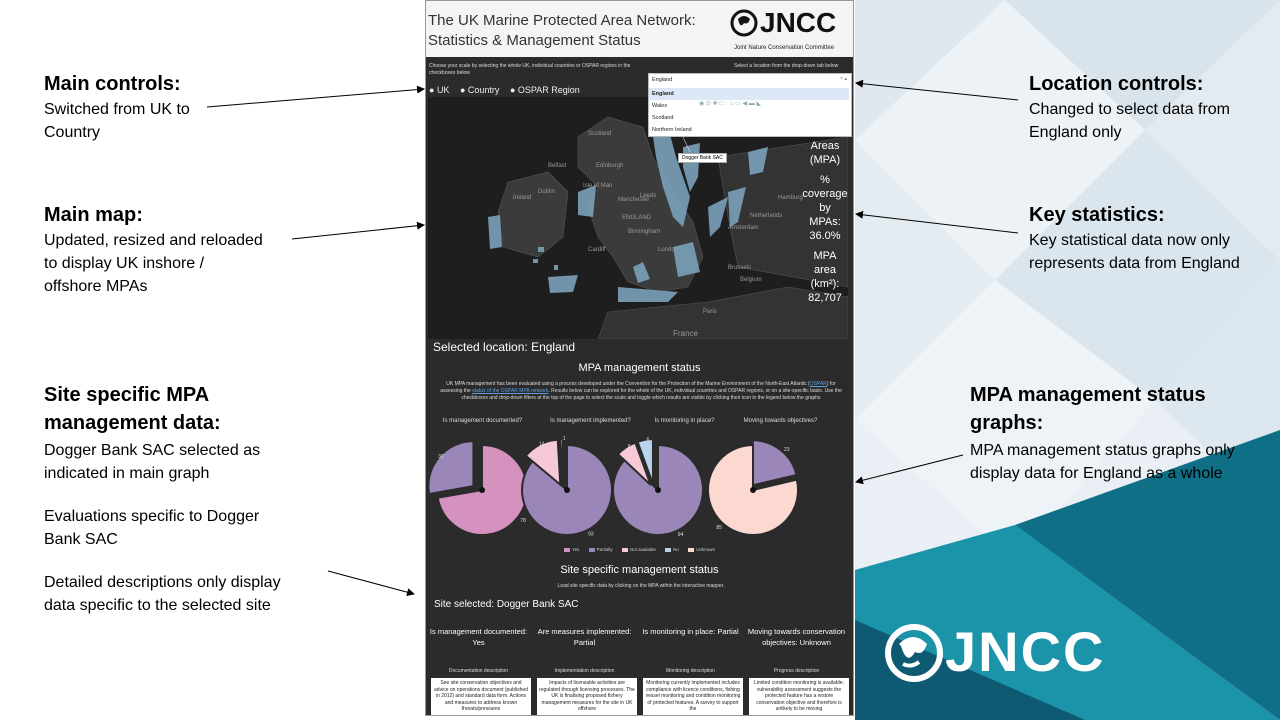 The width and height of the screenshot is (1280, 720). I want to click on pie-data-label: 8, so click(629, 447).